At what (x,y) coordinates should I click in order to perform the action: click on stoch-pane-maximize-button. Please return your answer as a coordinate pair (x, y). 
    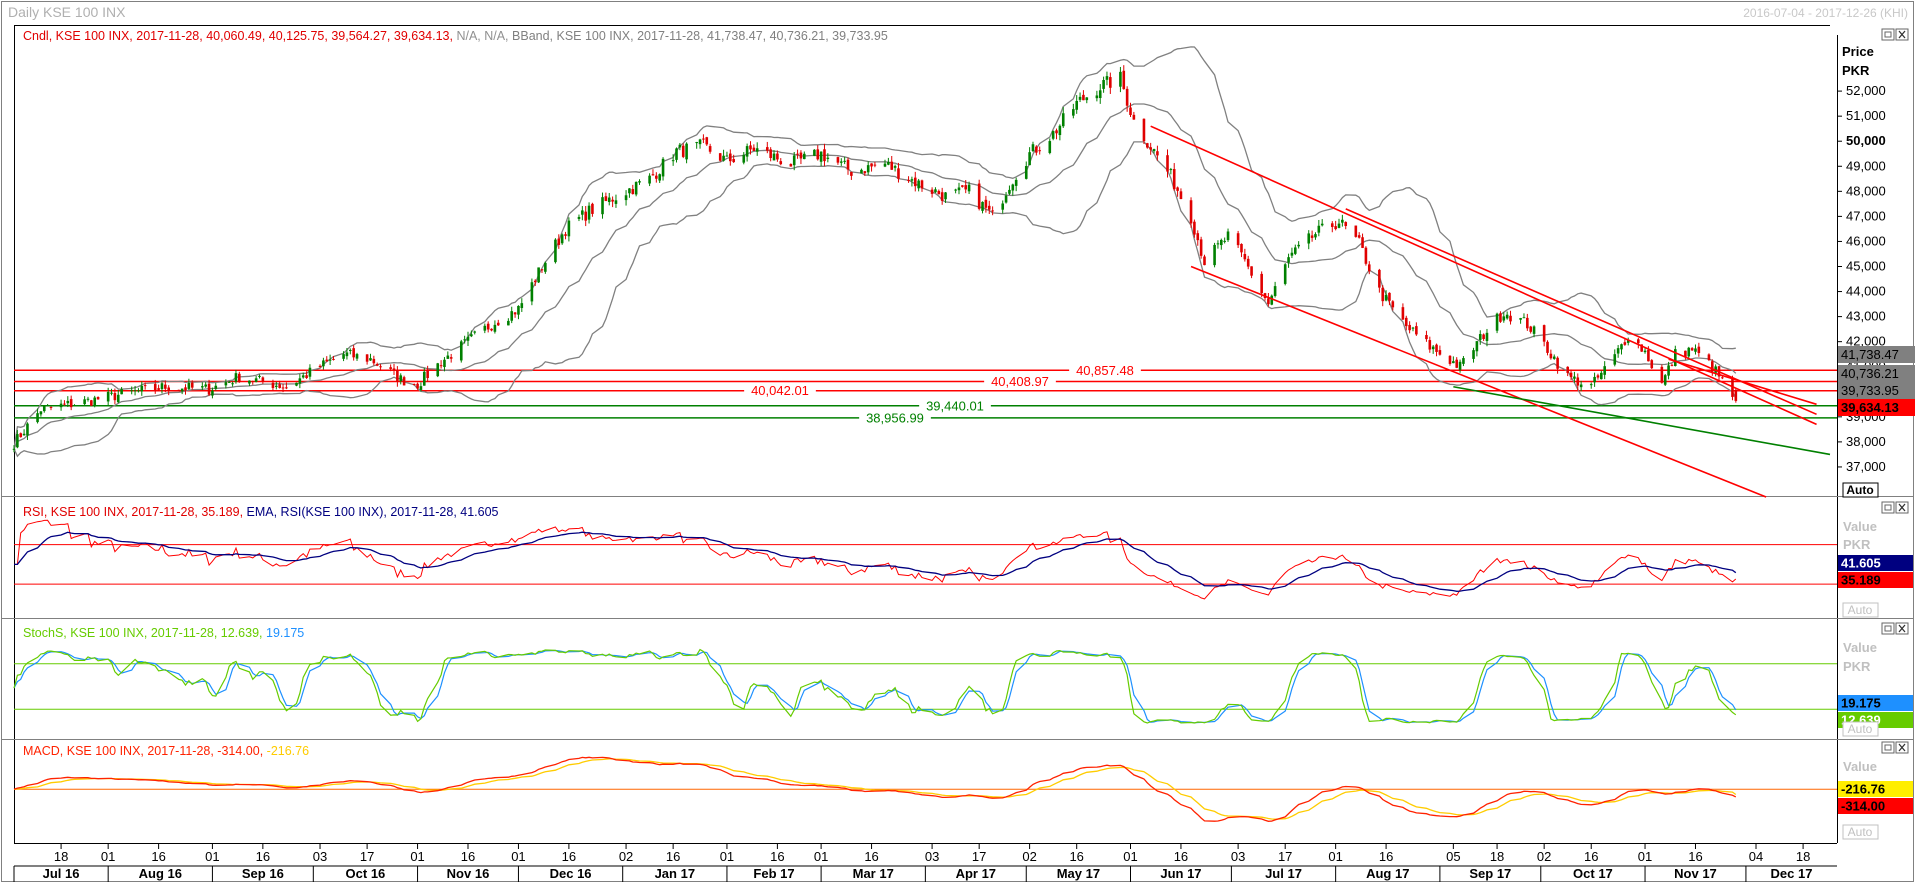
    Looking at the image, I should click on (1888, 628).